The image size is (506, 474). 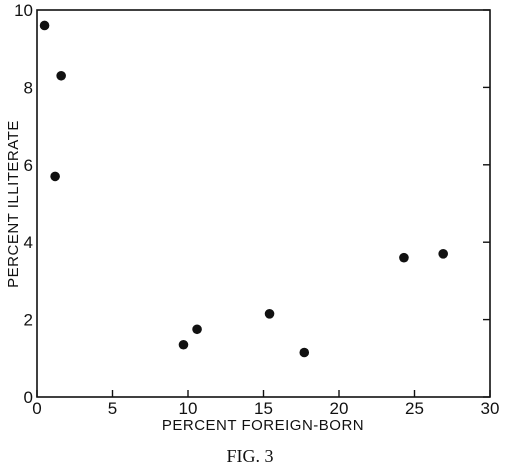 What do you see at coordinates (23, 10) in the screenshot?
I see `y-tick-label: 10` at bounding box center [23, 10].